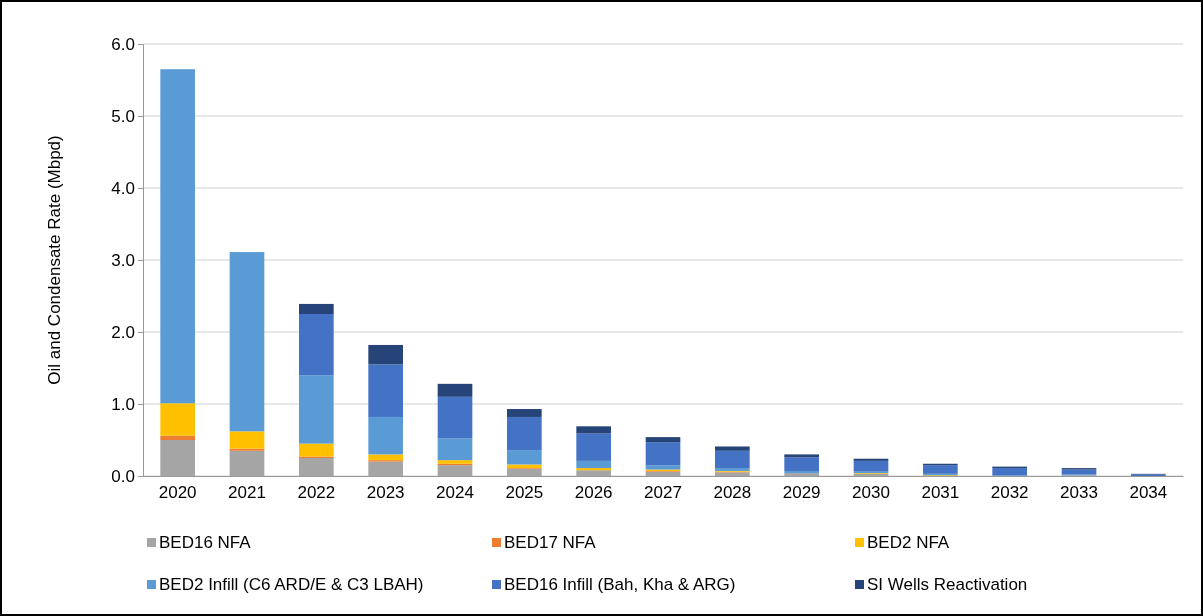 The image size is (1203, 616). I want to click on x-tick-label: 2021, so click(247, 492).